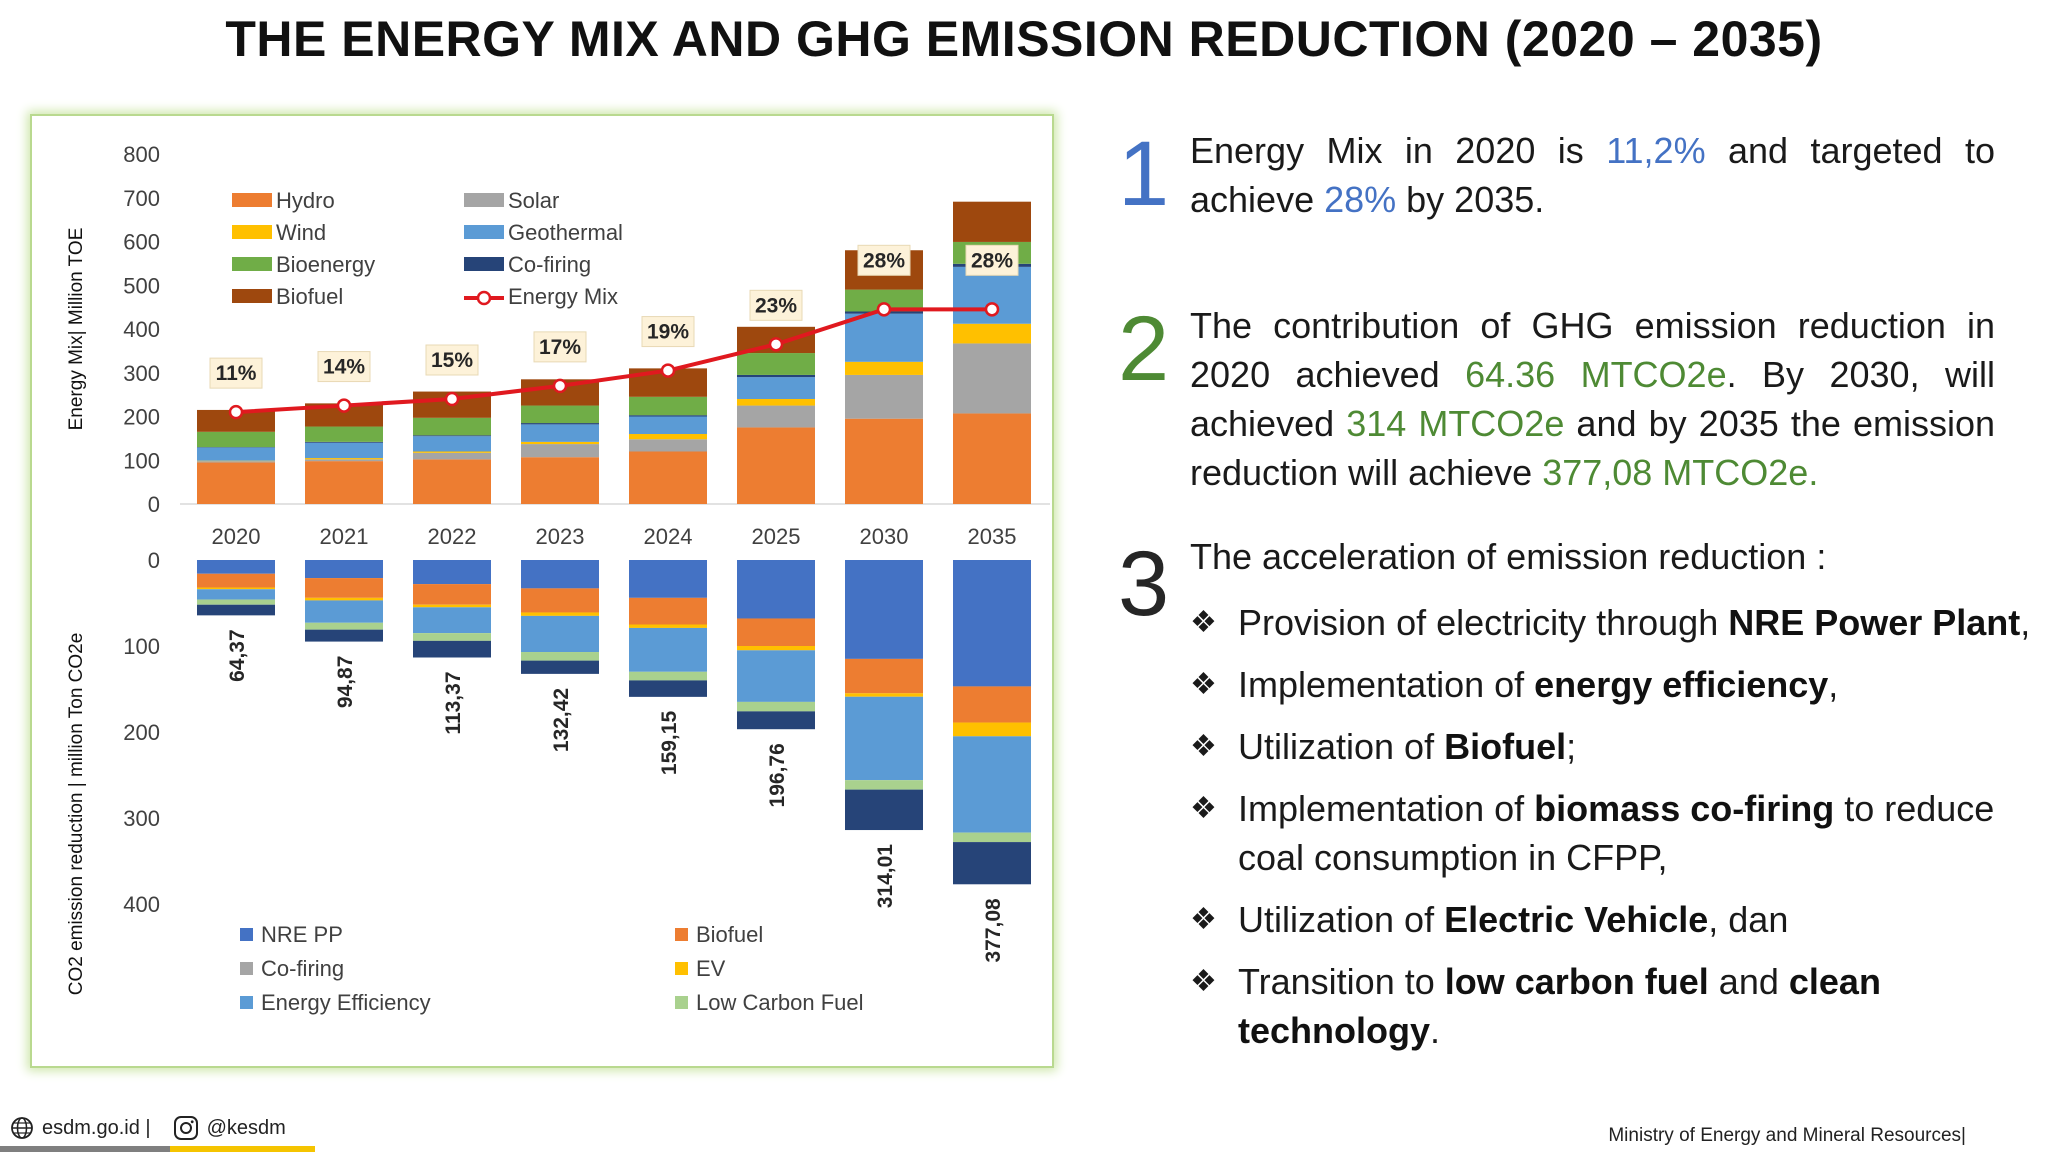 Image resolution: width=2048 pixels, height=1152 pixels. I want to click on bar-energy-hydro-2035, so click(992, 458).